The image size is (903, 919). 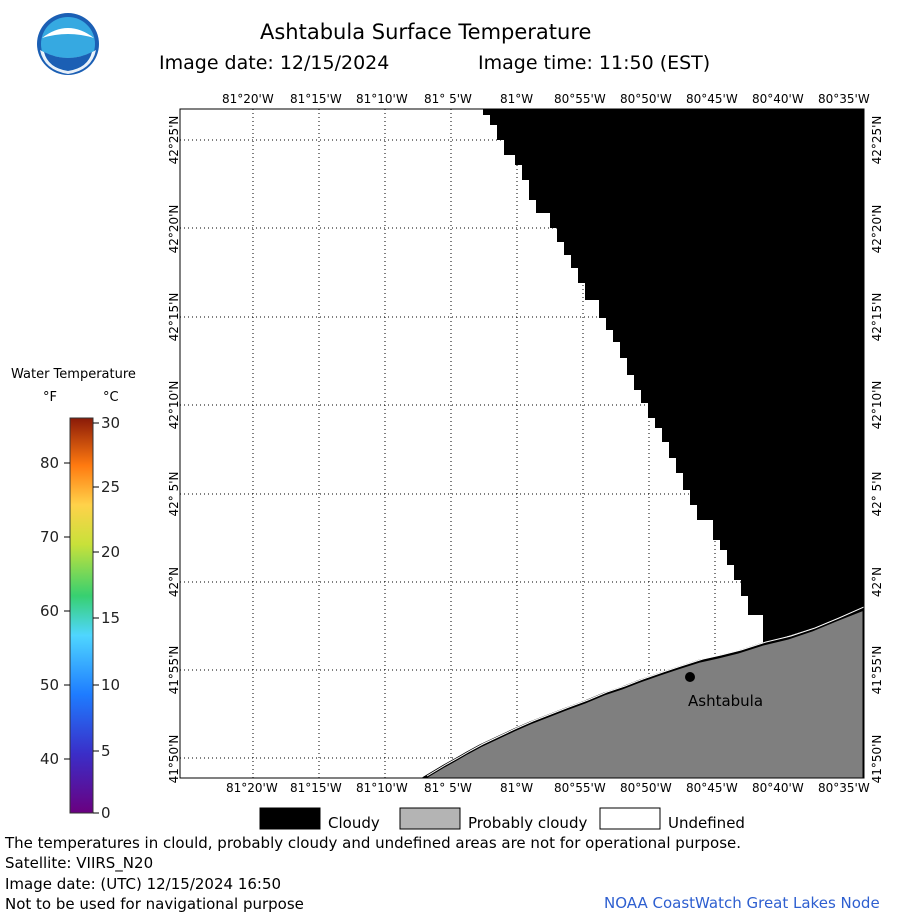 What do you see at coordinates (50, 759) in the screenshot?
I see `colorbar-f-tick: 40` at bounding box center [50, 759].